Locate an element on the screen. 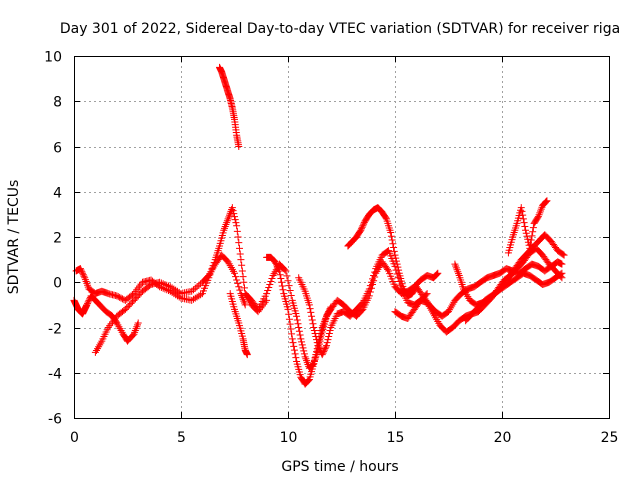  series-arc3 is located at coordinates (171, 260).